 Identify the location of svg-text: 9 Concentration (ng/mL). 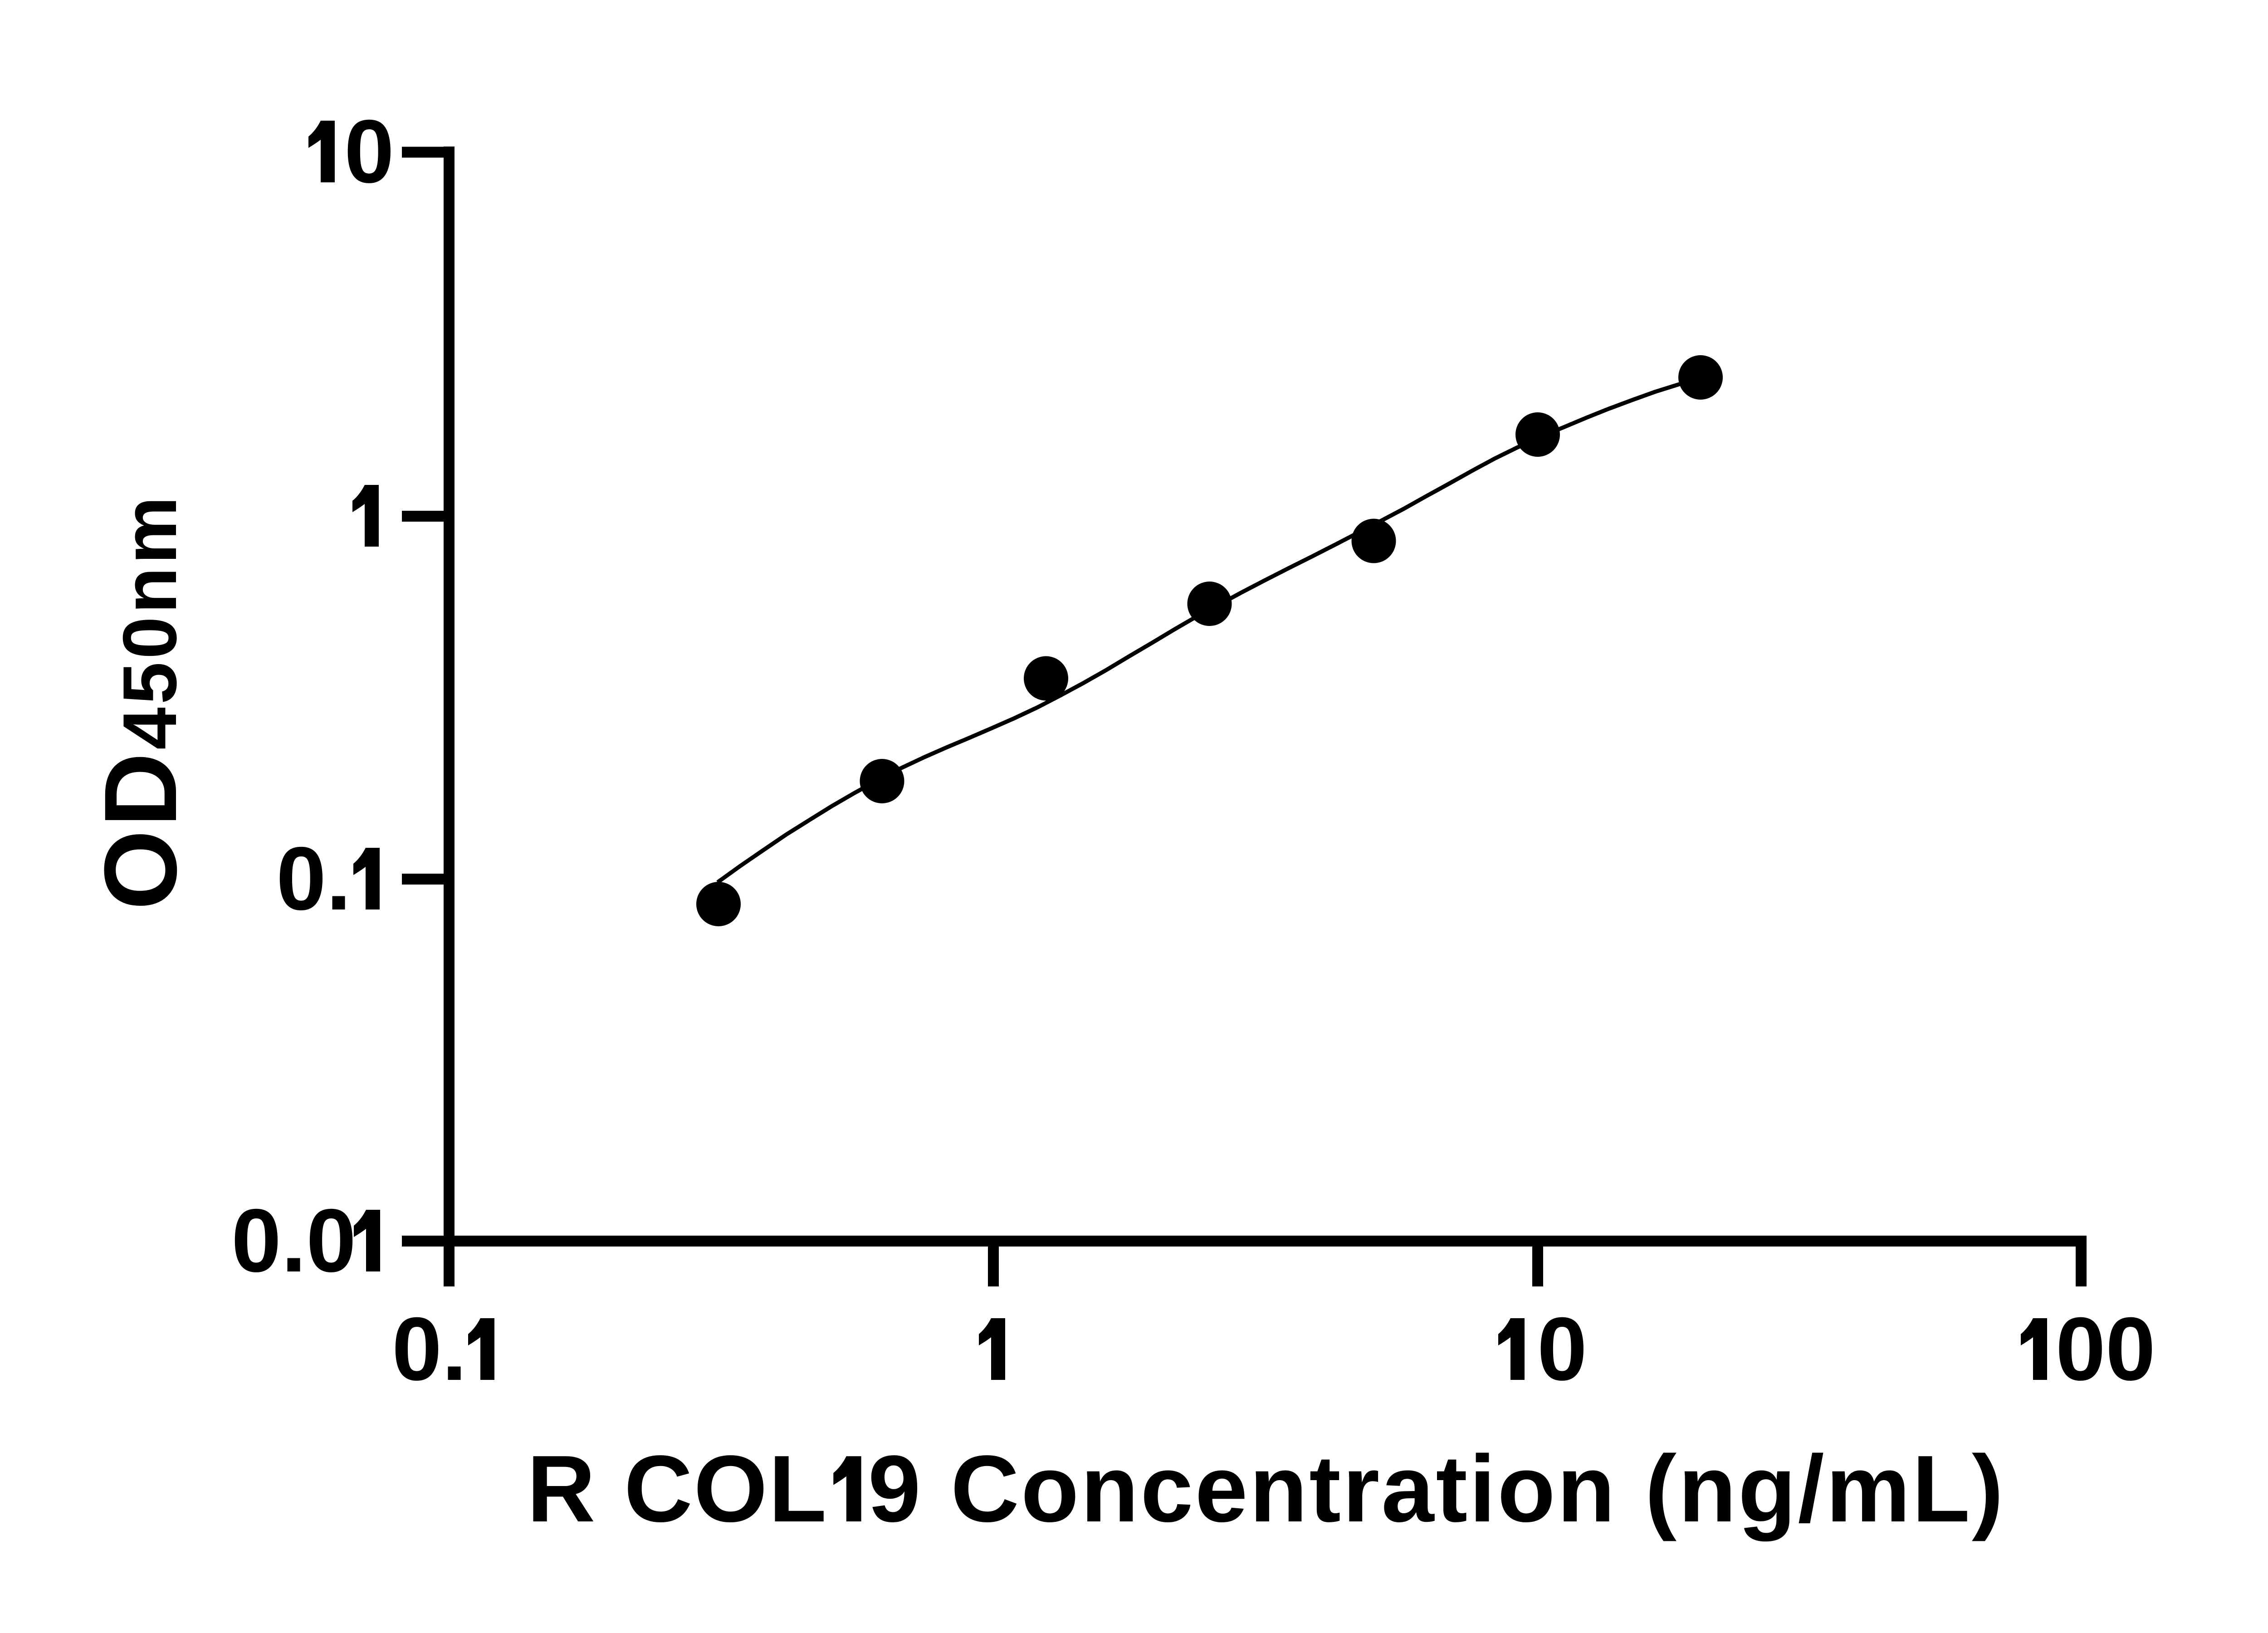
(1437, 1489).